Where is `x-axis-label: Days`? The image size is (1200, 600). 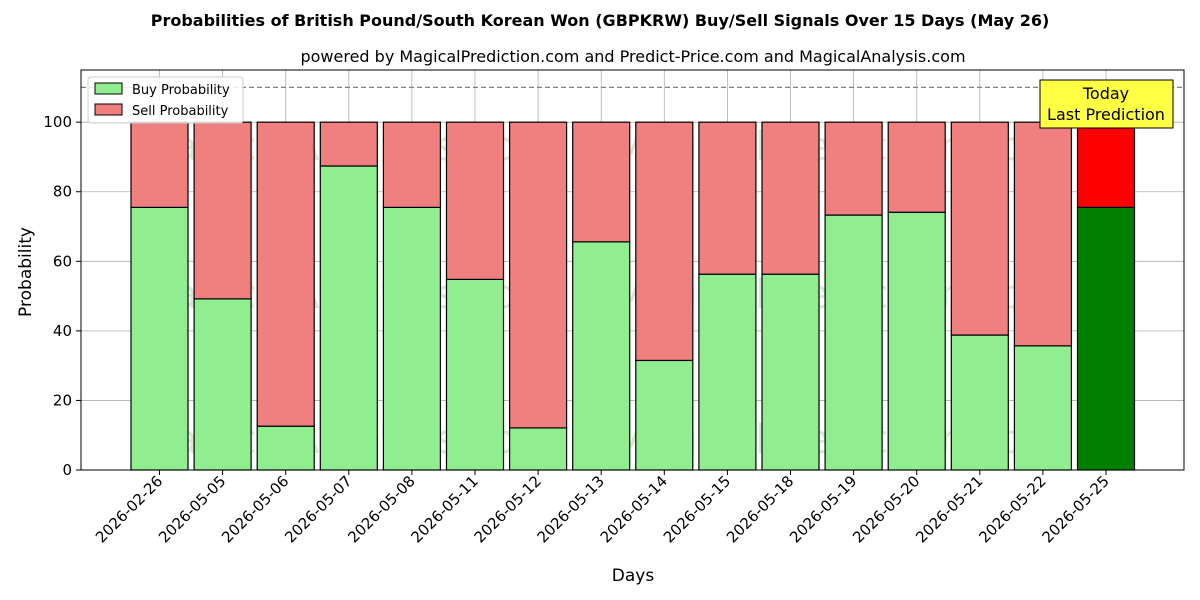 x-axis-label: Days is located at coordinates (633, 576).